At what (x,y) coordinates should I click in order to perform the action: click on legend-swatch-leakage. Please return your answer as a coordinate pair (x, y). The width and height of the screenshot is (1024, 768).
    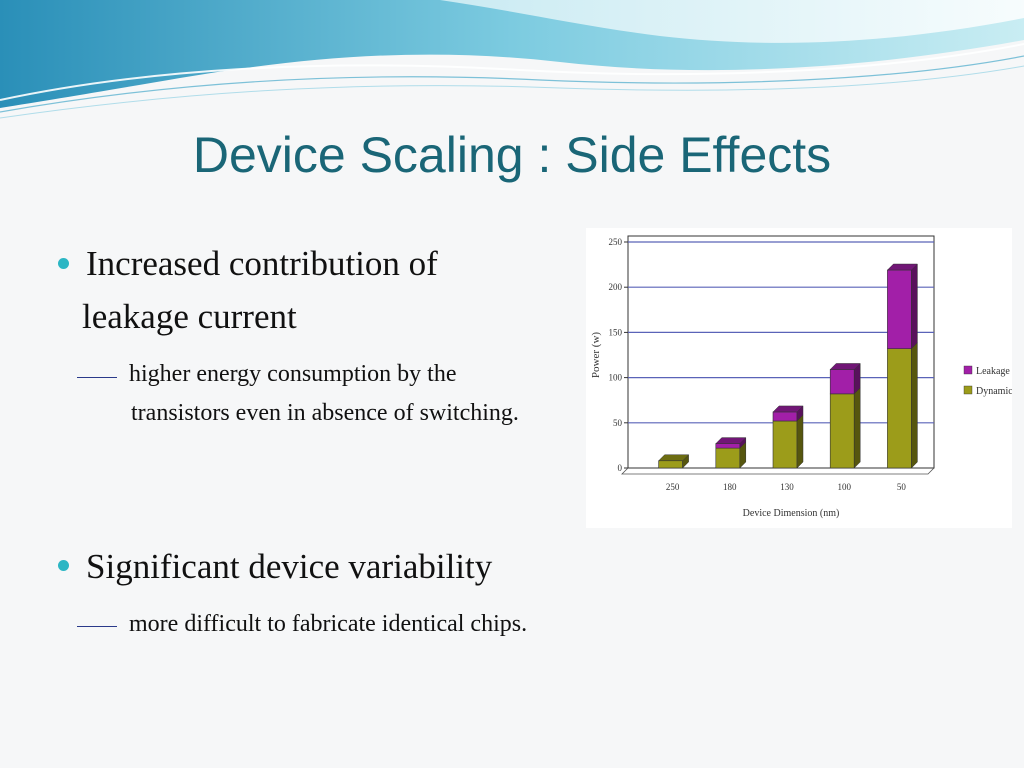
    Looking at the image, I should click on (968, 370).